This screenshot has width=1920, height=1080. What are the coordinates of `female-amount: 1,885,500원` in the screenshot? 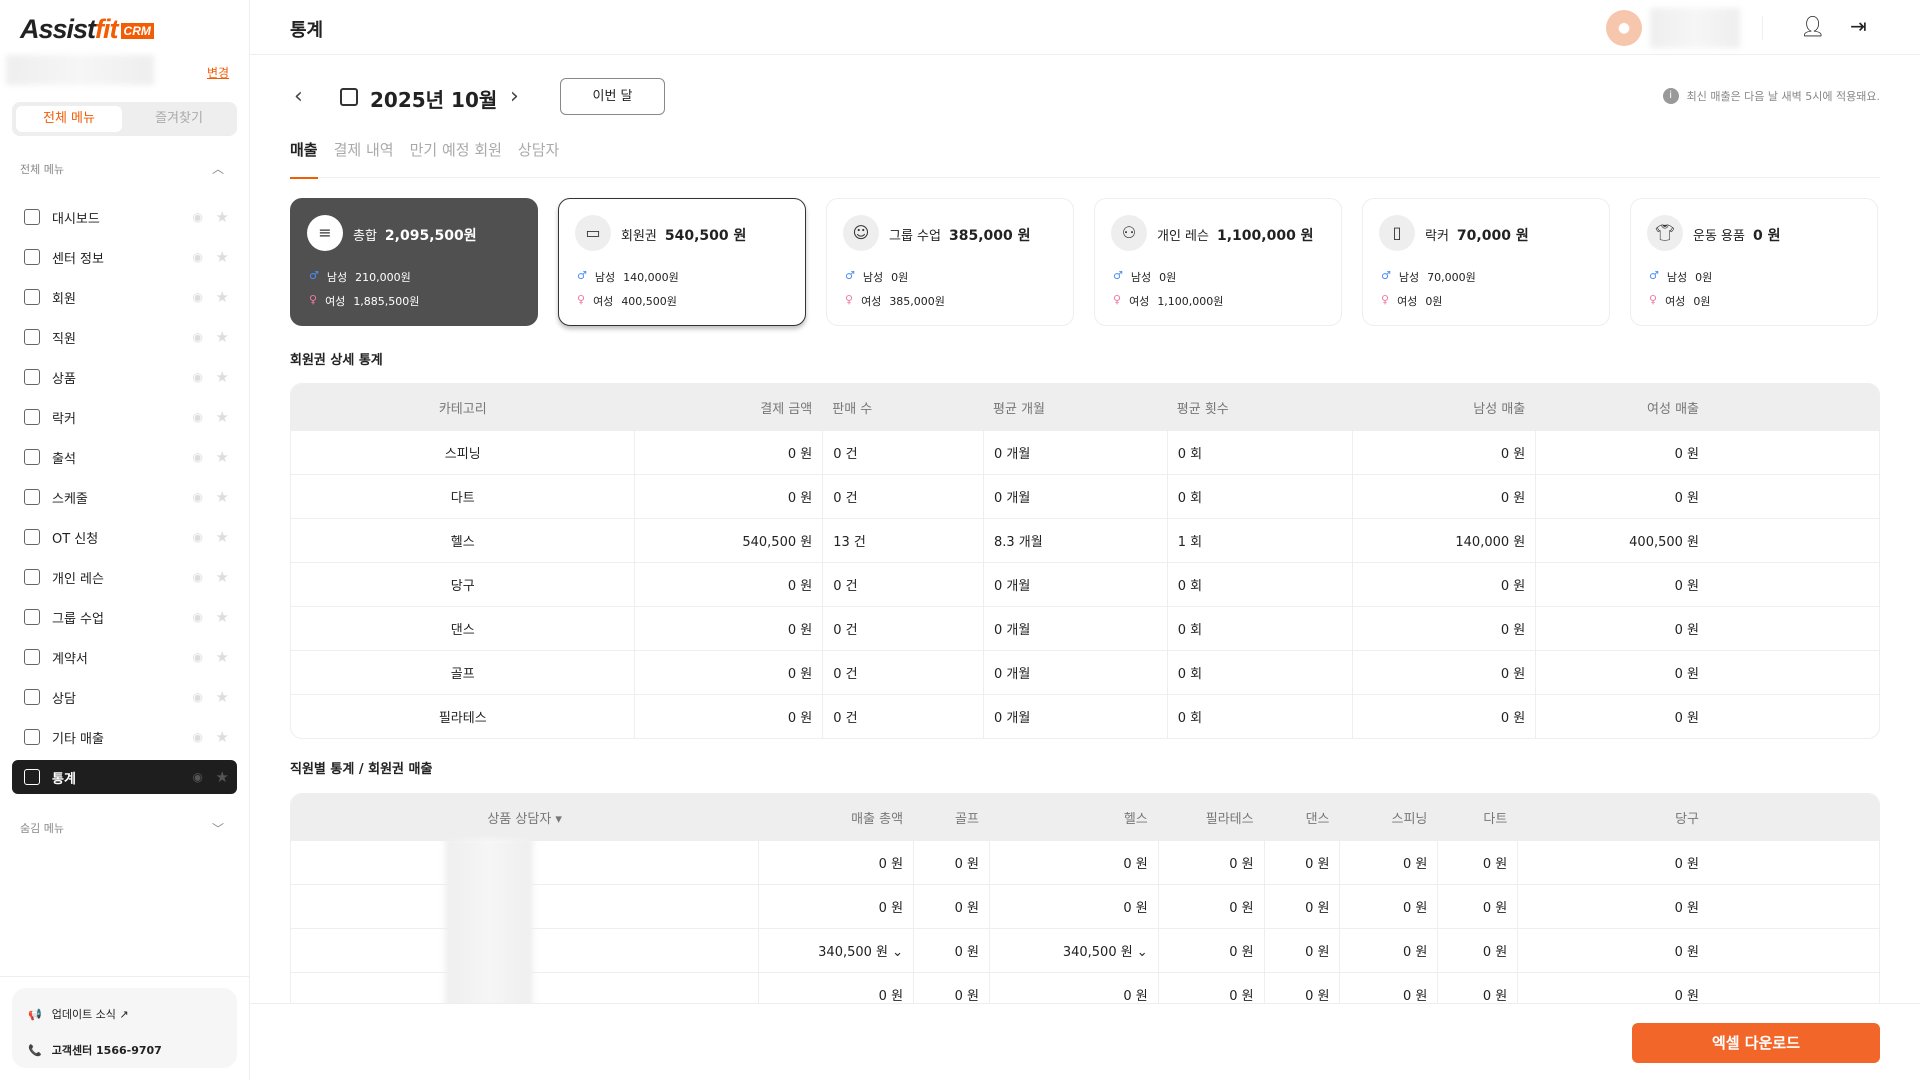 It's located at (386, 301).